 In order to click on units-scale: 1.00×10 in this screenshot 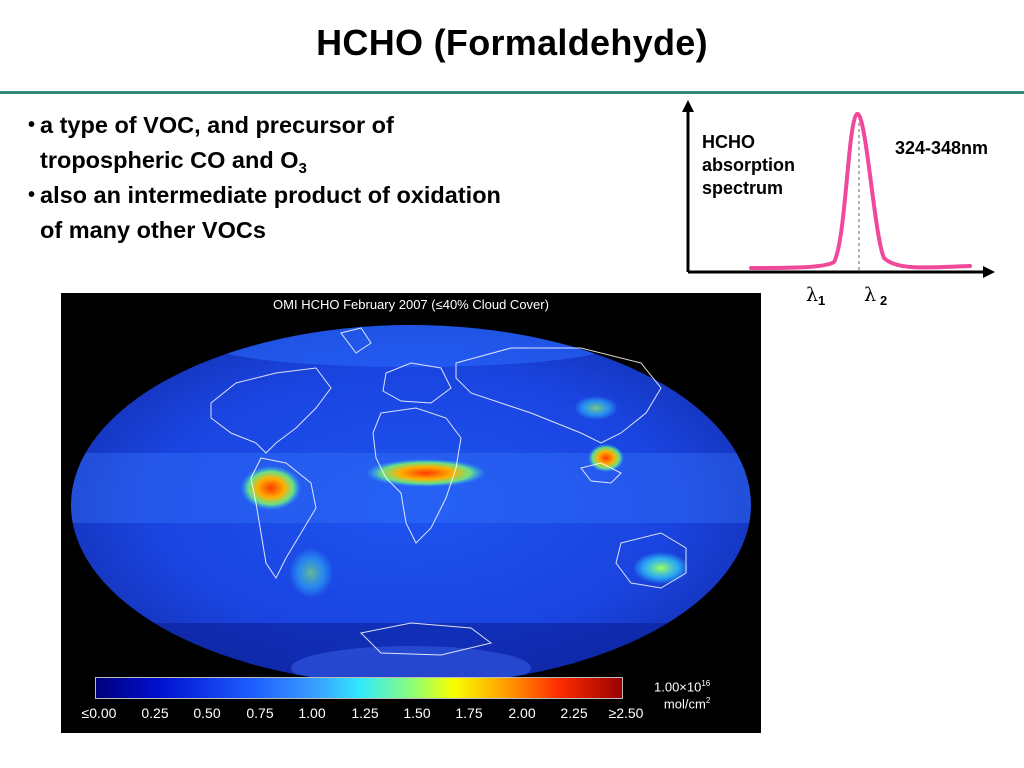, I will do `click(678, 687)`.